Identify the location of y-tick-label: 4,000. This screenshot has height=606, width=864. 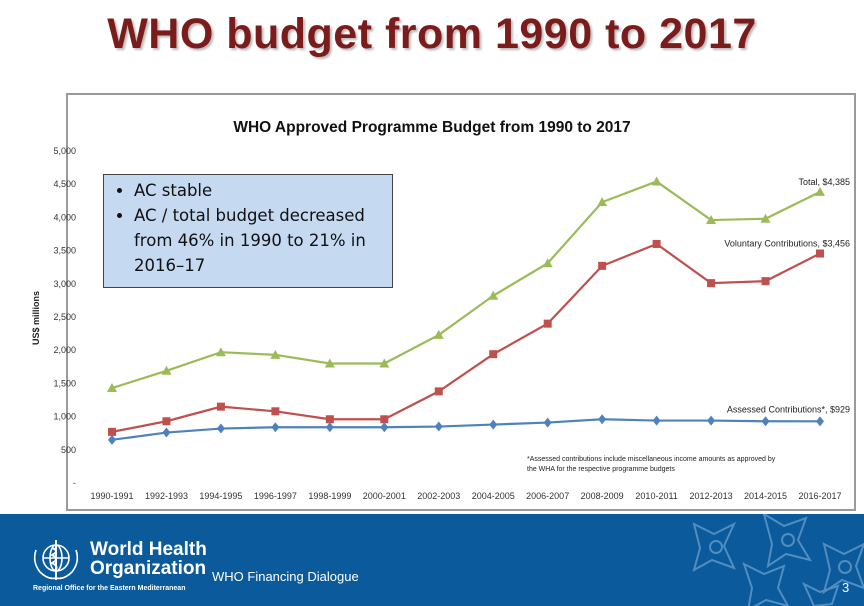
(64, 217).